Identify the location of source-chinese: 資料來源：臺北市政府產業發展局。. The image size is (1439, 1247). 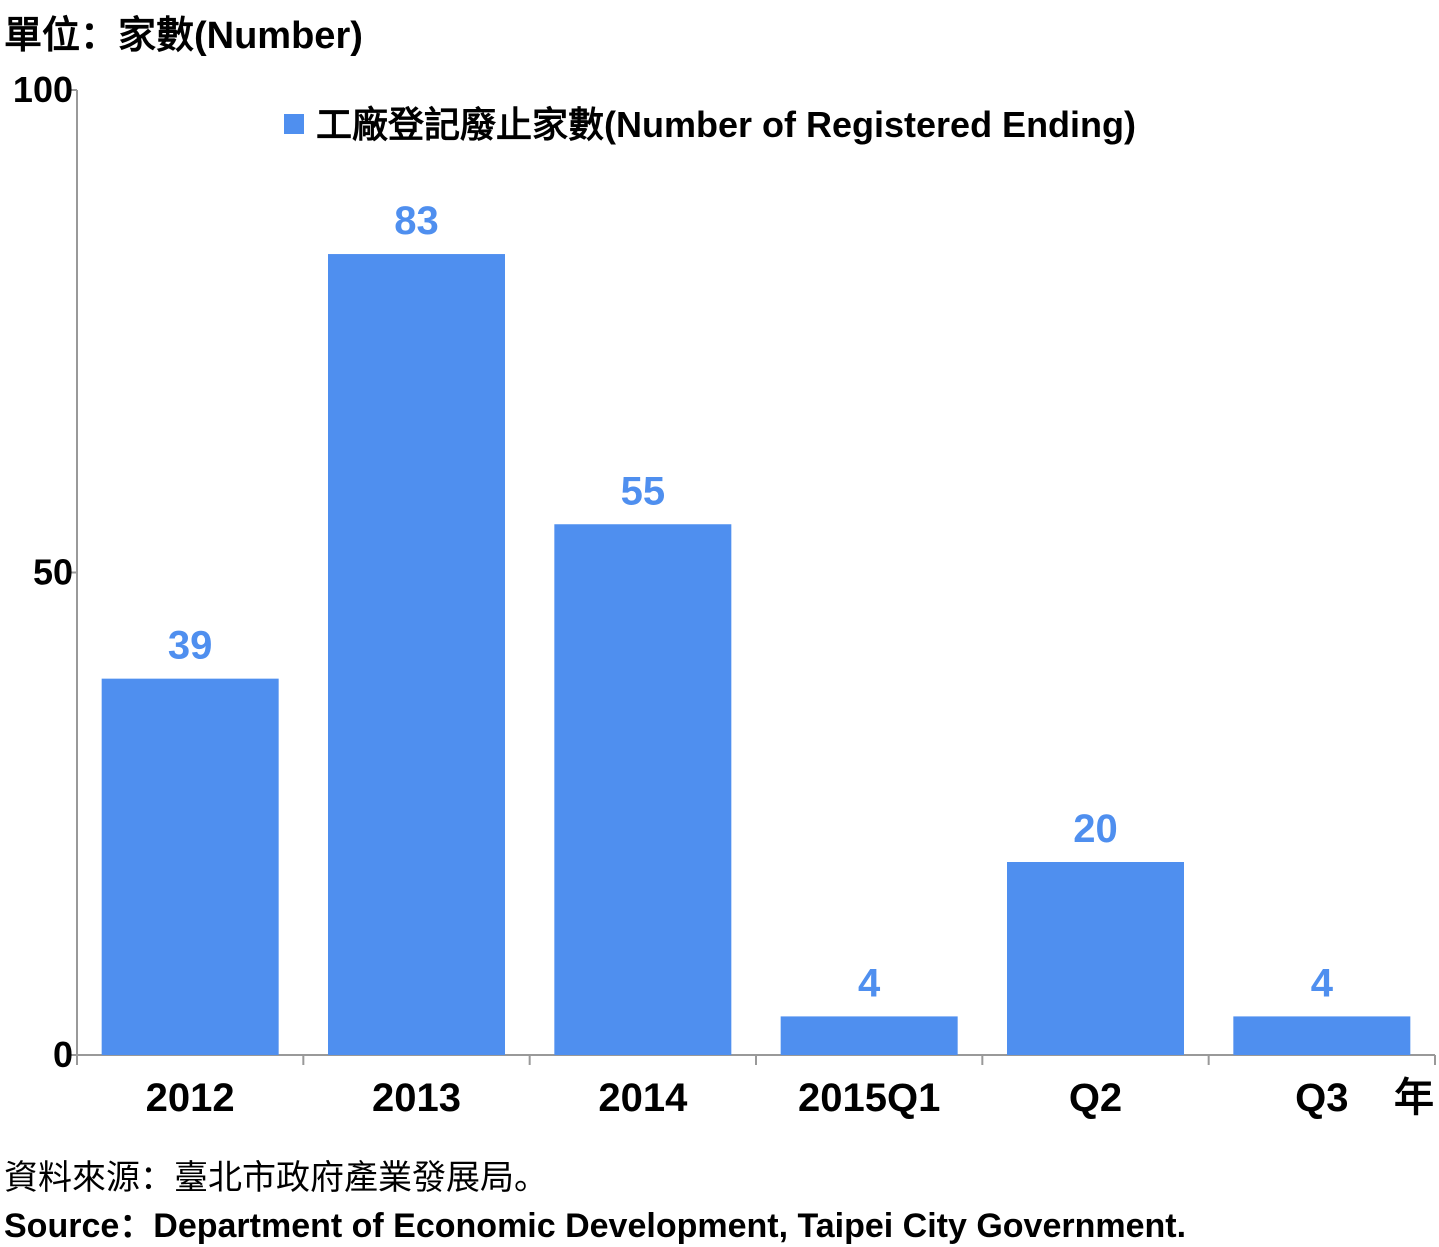
(276, 1178).